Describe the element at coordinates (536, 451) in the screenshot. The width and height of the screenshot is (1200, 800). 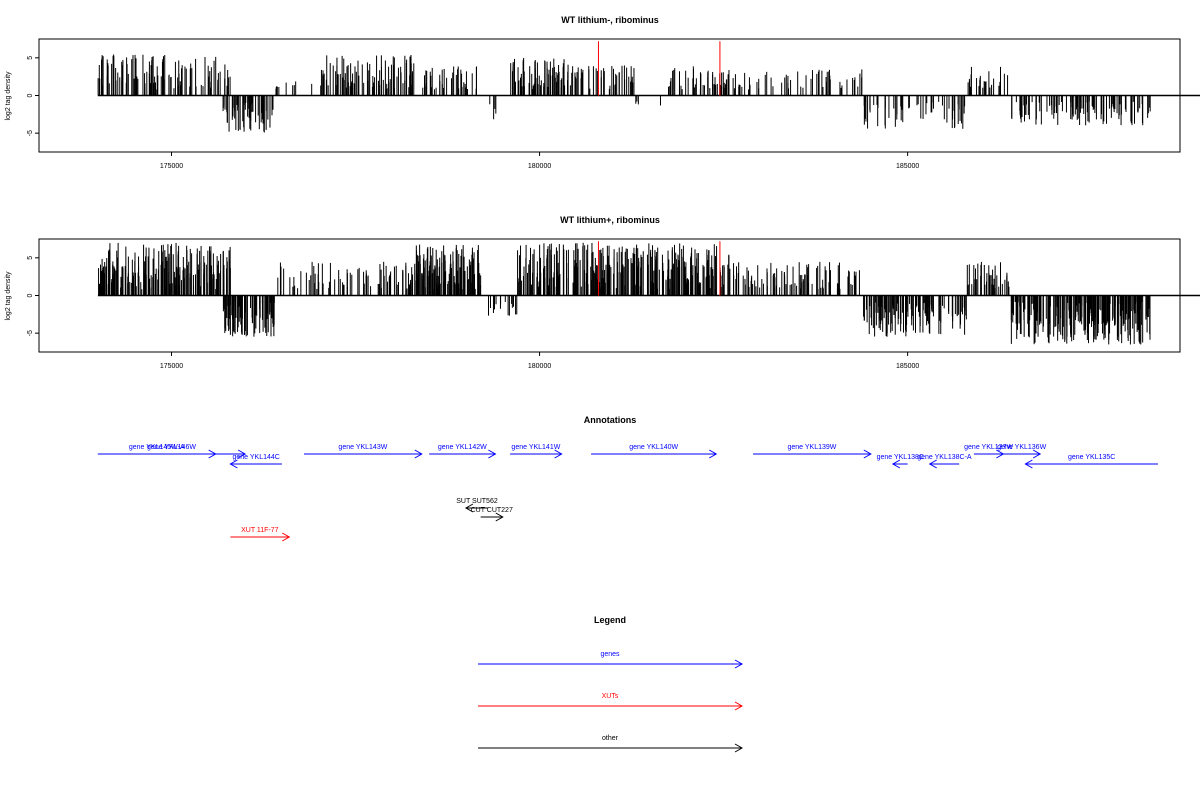
I see `annotation-feature: gene YKL141W` at that location.